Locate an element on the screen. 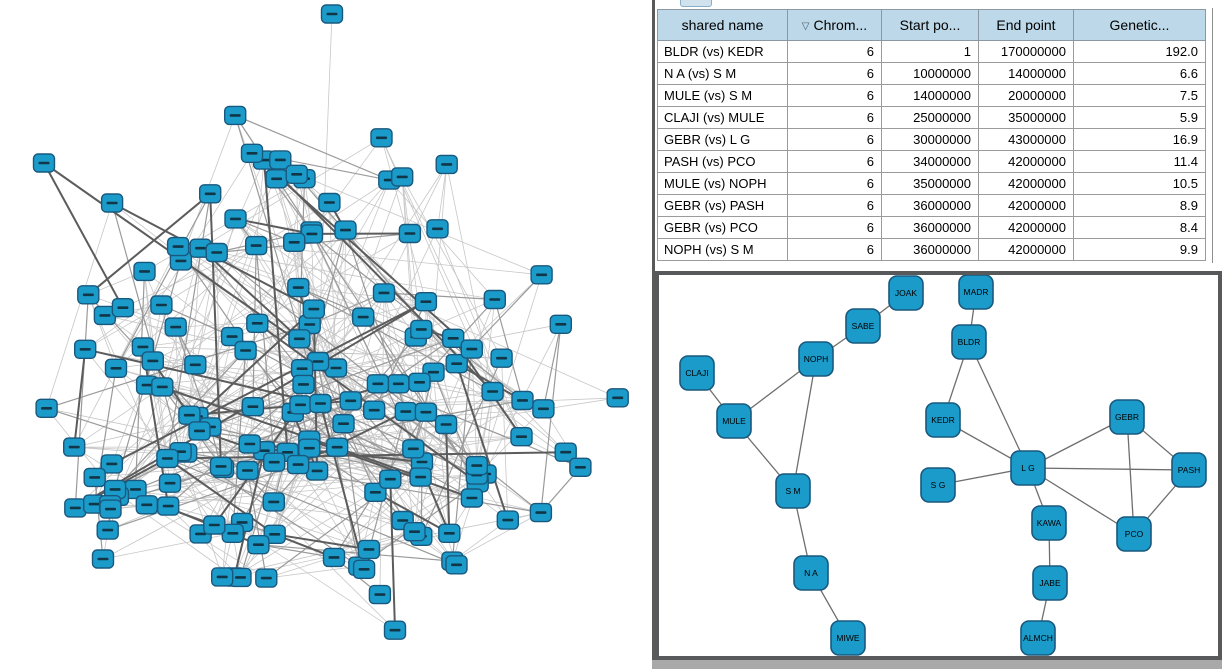 The width and height of the screenshot is (1222, 669). subnetwork-node-kawa: KAWA is located at coordinates (1049, 523).